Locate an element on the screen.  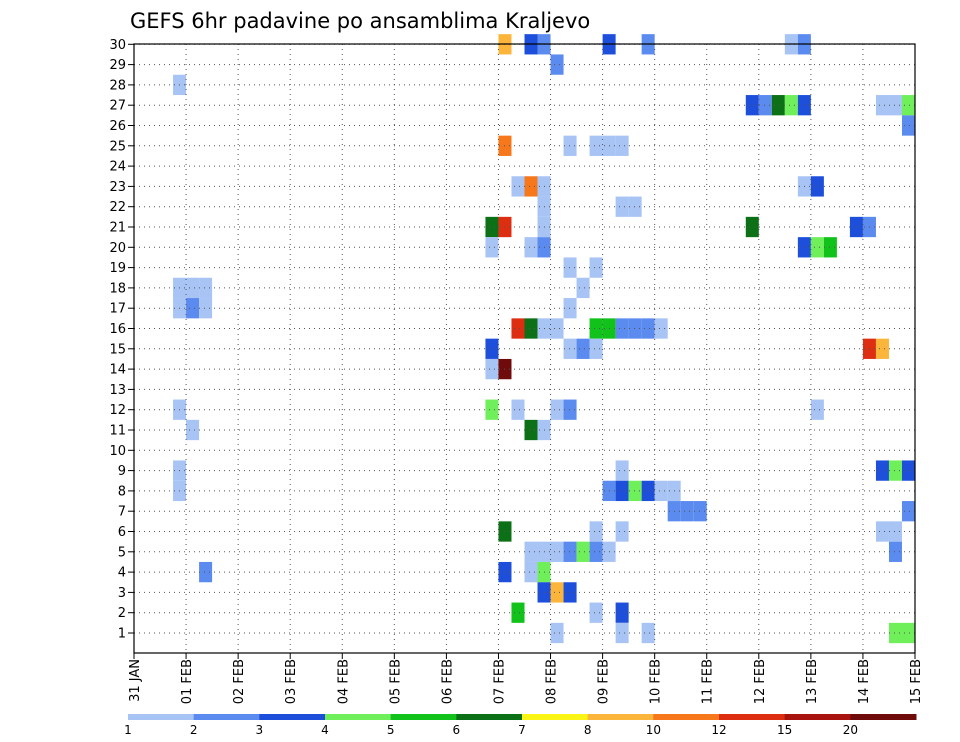
x-tick-label: 11 FEB is located at coordinates (708, 681).